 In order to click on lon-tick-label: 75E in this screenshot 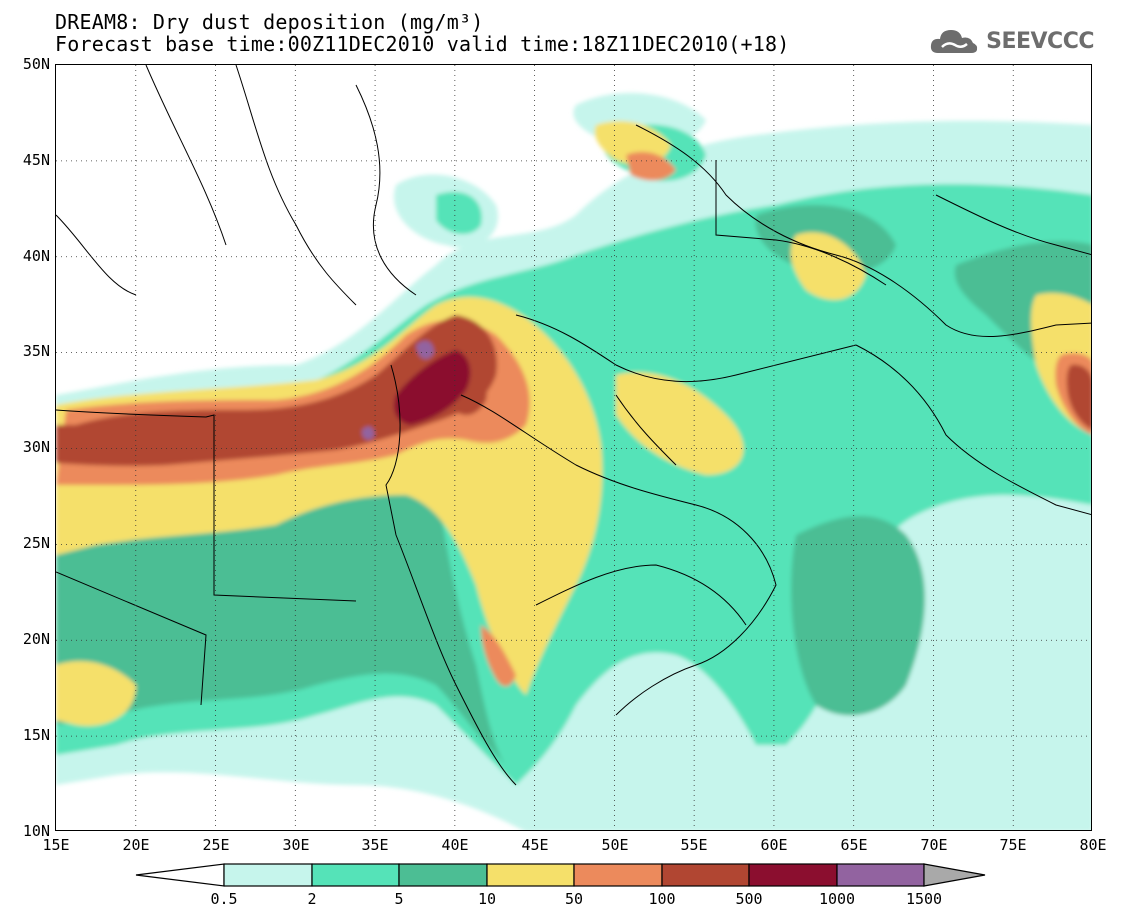, I will do `click(1013, 845)`.